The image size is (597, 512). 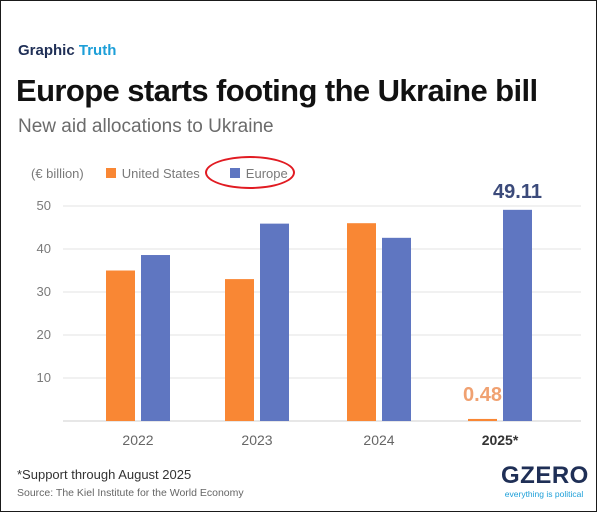 What do you see at coordinates (500, 440) in the screenshot?
I see `x-tick-label: 2025*` at bounding box center [500, 440].